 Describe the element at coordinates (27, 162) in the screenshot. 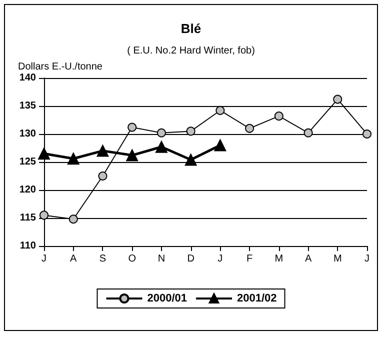

I see `y-tick-label: 125` at that location.